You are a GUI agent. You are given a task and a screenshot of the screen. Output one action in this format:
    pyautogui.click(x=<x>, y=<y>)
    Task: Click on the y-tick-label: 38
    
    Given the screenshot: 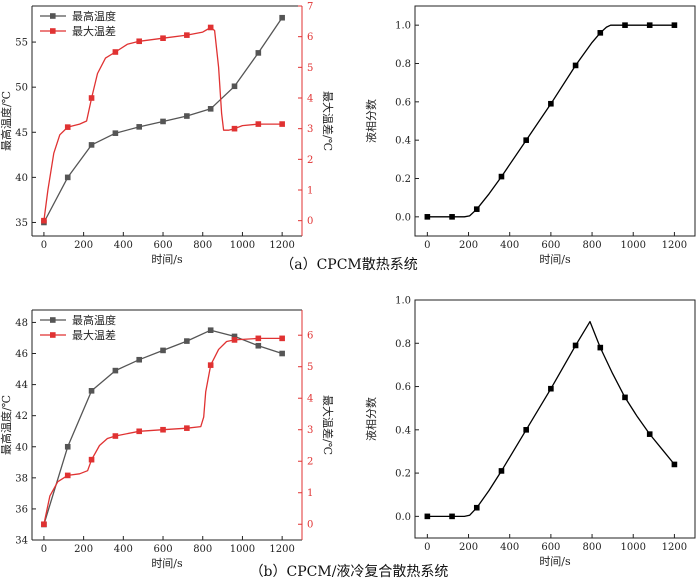 What is the action you would take?
    pyautogui.click(x=21, y=478)
    